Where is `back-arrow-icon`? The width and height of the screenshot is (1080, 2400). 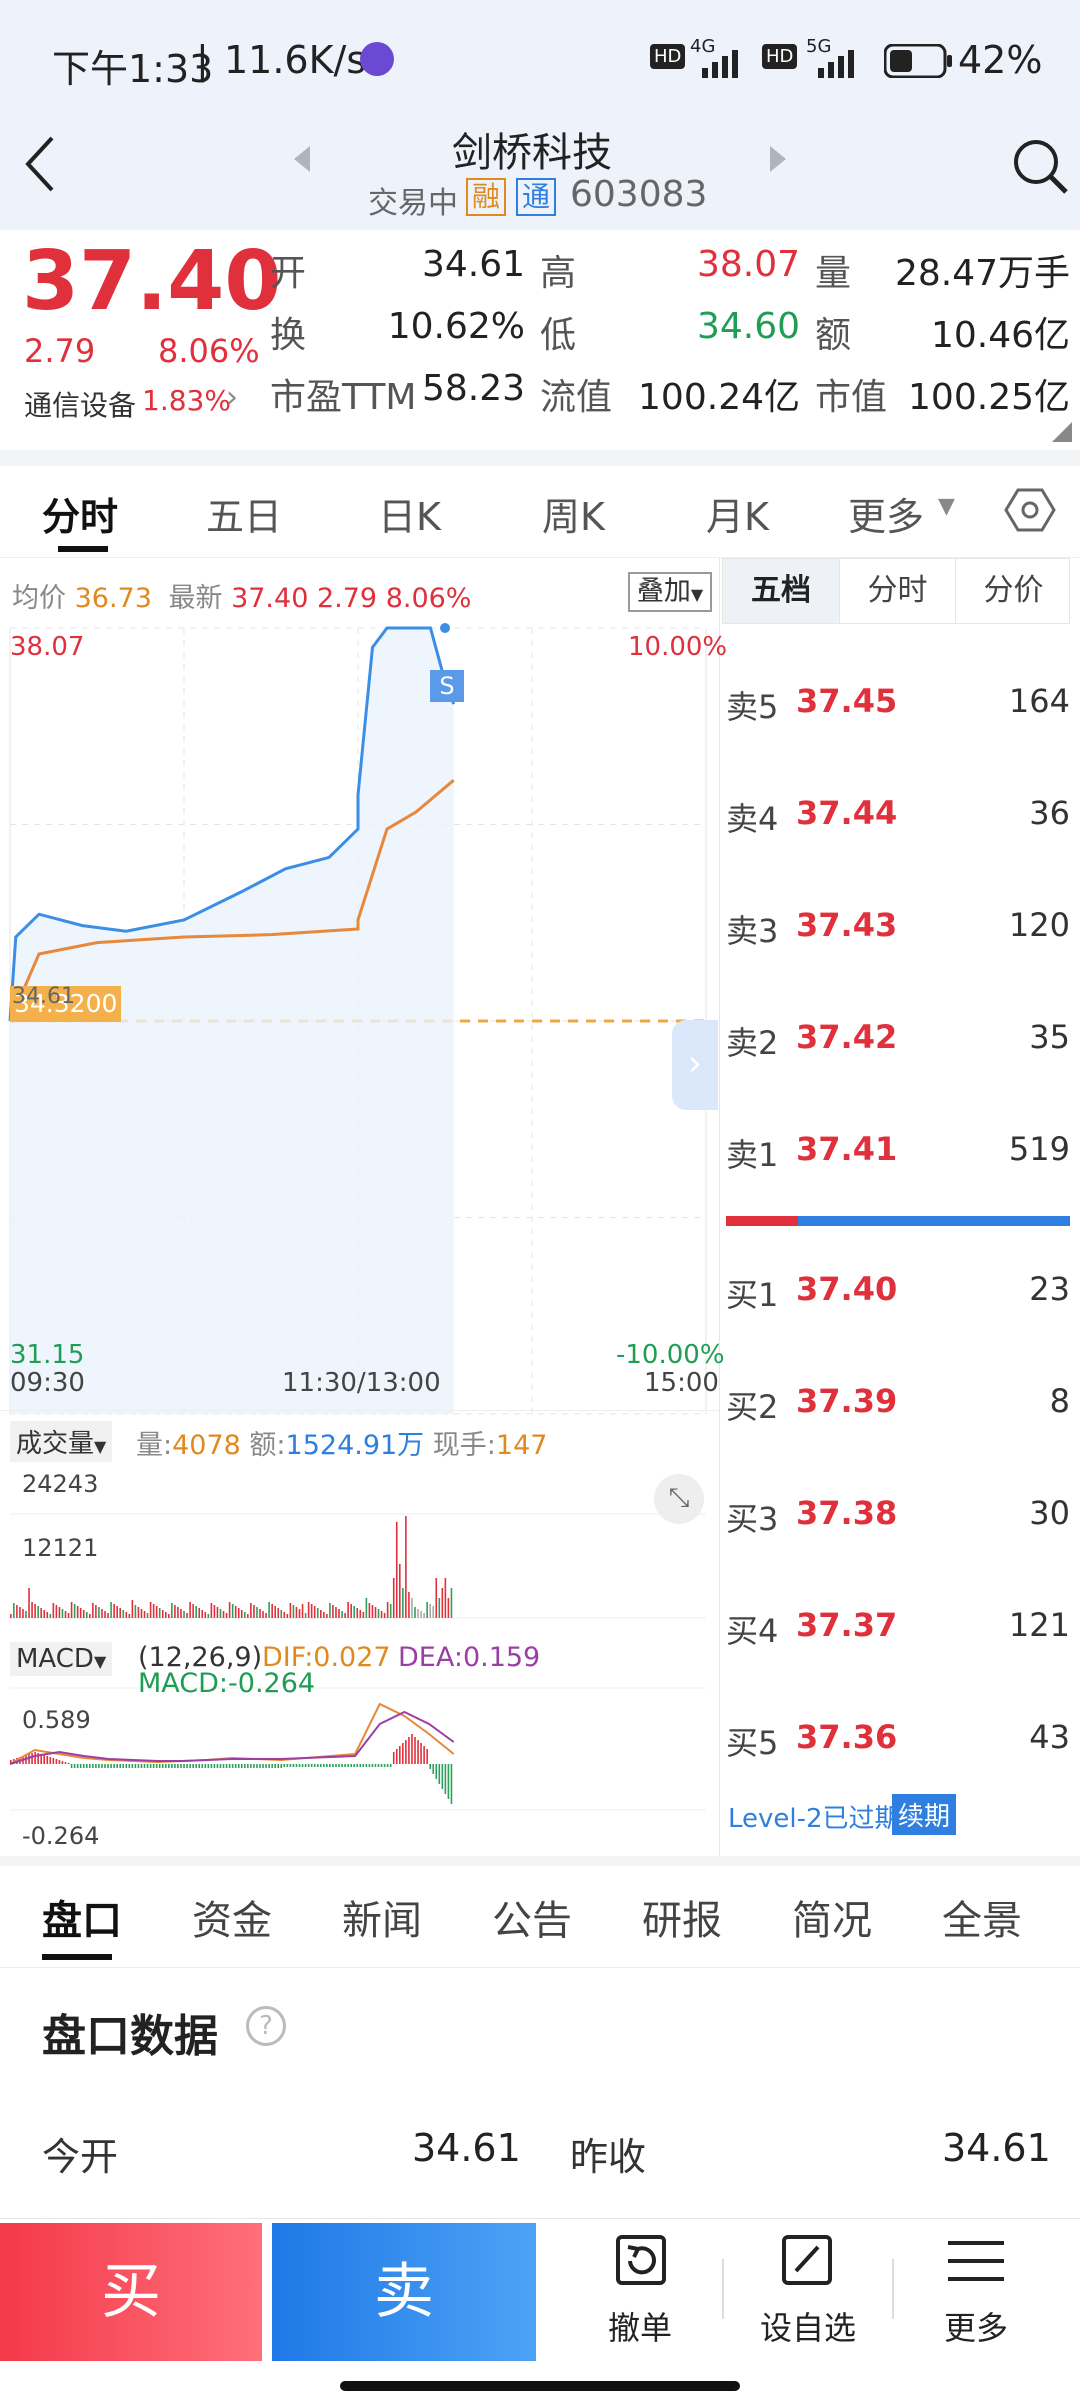
back-arrow-icon is located at coordinates (40, 164).